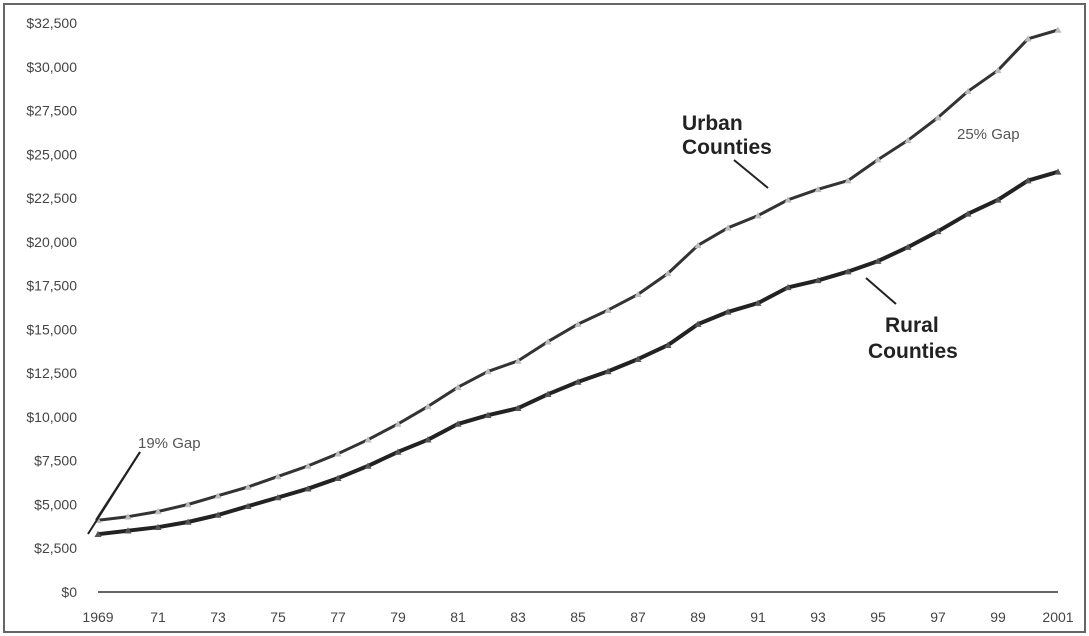 The image size is (1089, 636). I want to click on y-tick-label: $30,000, so click(51, 67).